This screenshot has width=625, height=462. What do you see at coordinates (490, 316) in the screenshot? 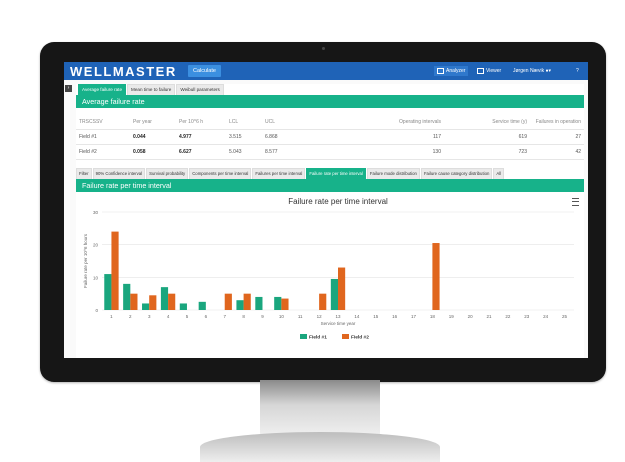
I see `x-tick-label: 21` at bounding box center [490, 316].